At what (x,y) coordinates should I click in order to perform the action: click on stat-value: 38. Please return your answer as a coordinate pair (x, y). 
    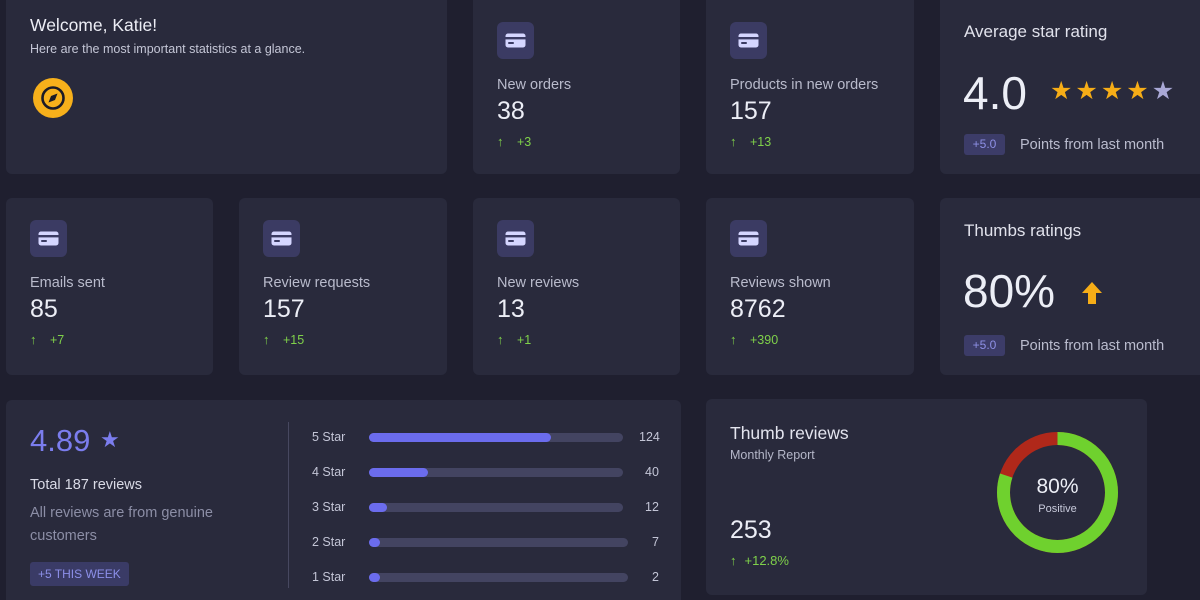
    Looking at the image, I should click on (511, 111).